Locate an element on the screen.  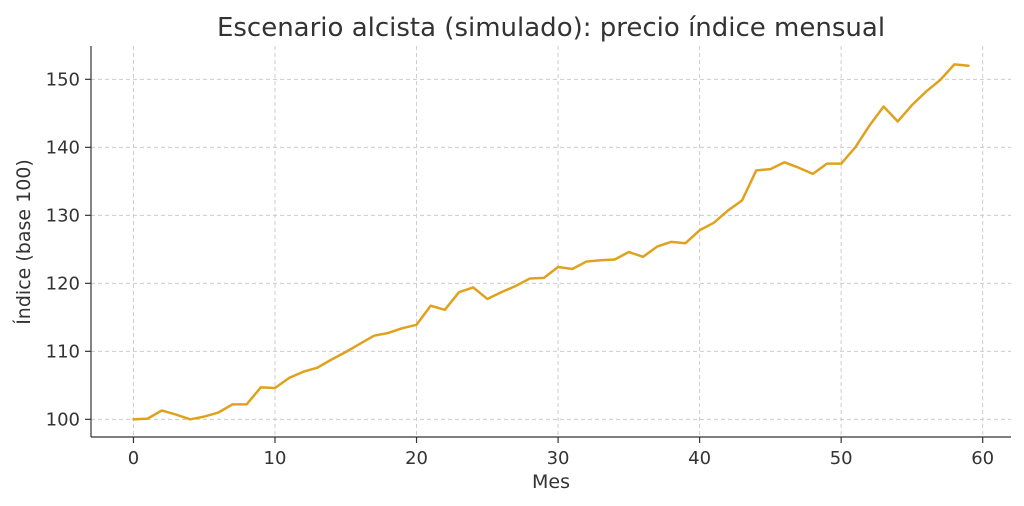
x-tick-label-5: 50 is located at coordinates (841, 458).